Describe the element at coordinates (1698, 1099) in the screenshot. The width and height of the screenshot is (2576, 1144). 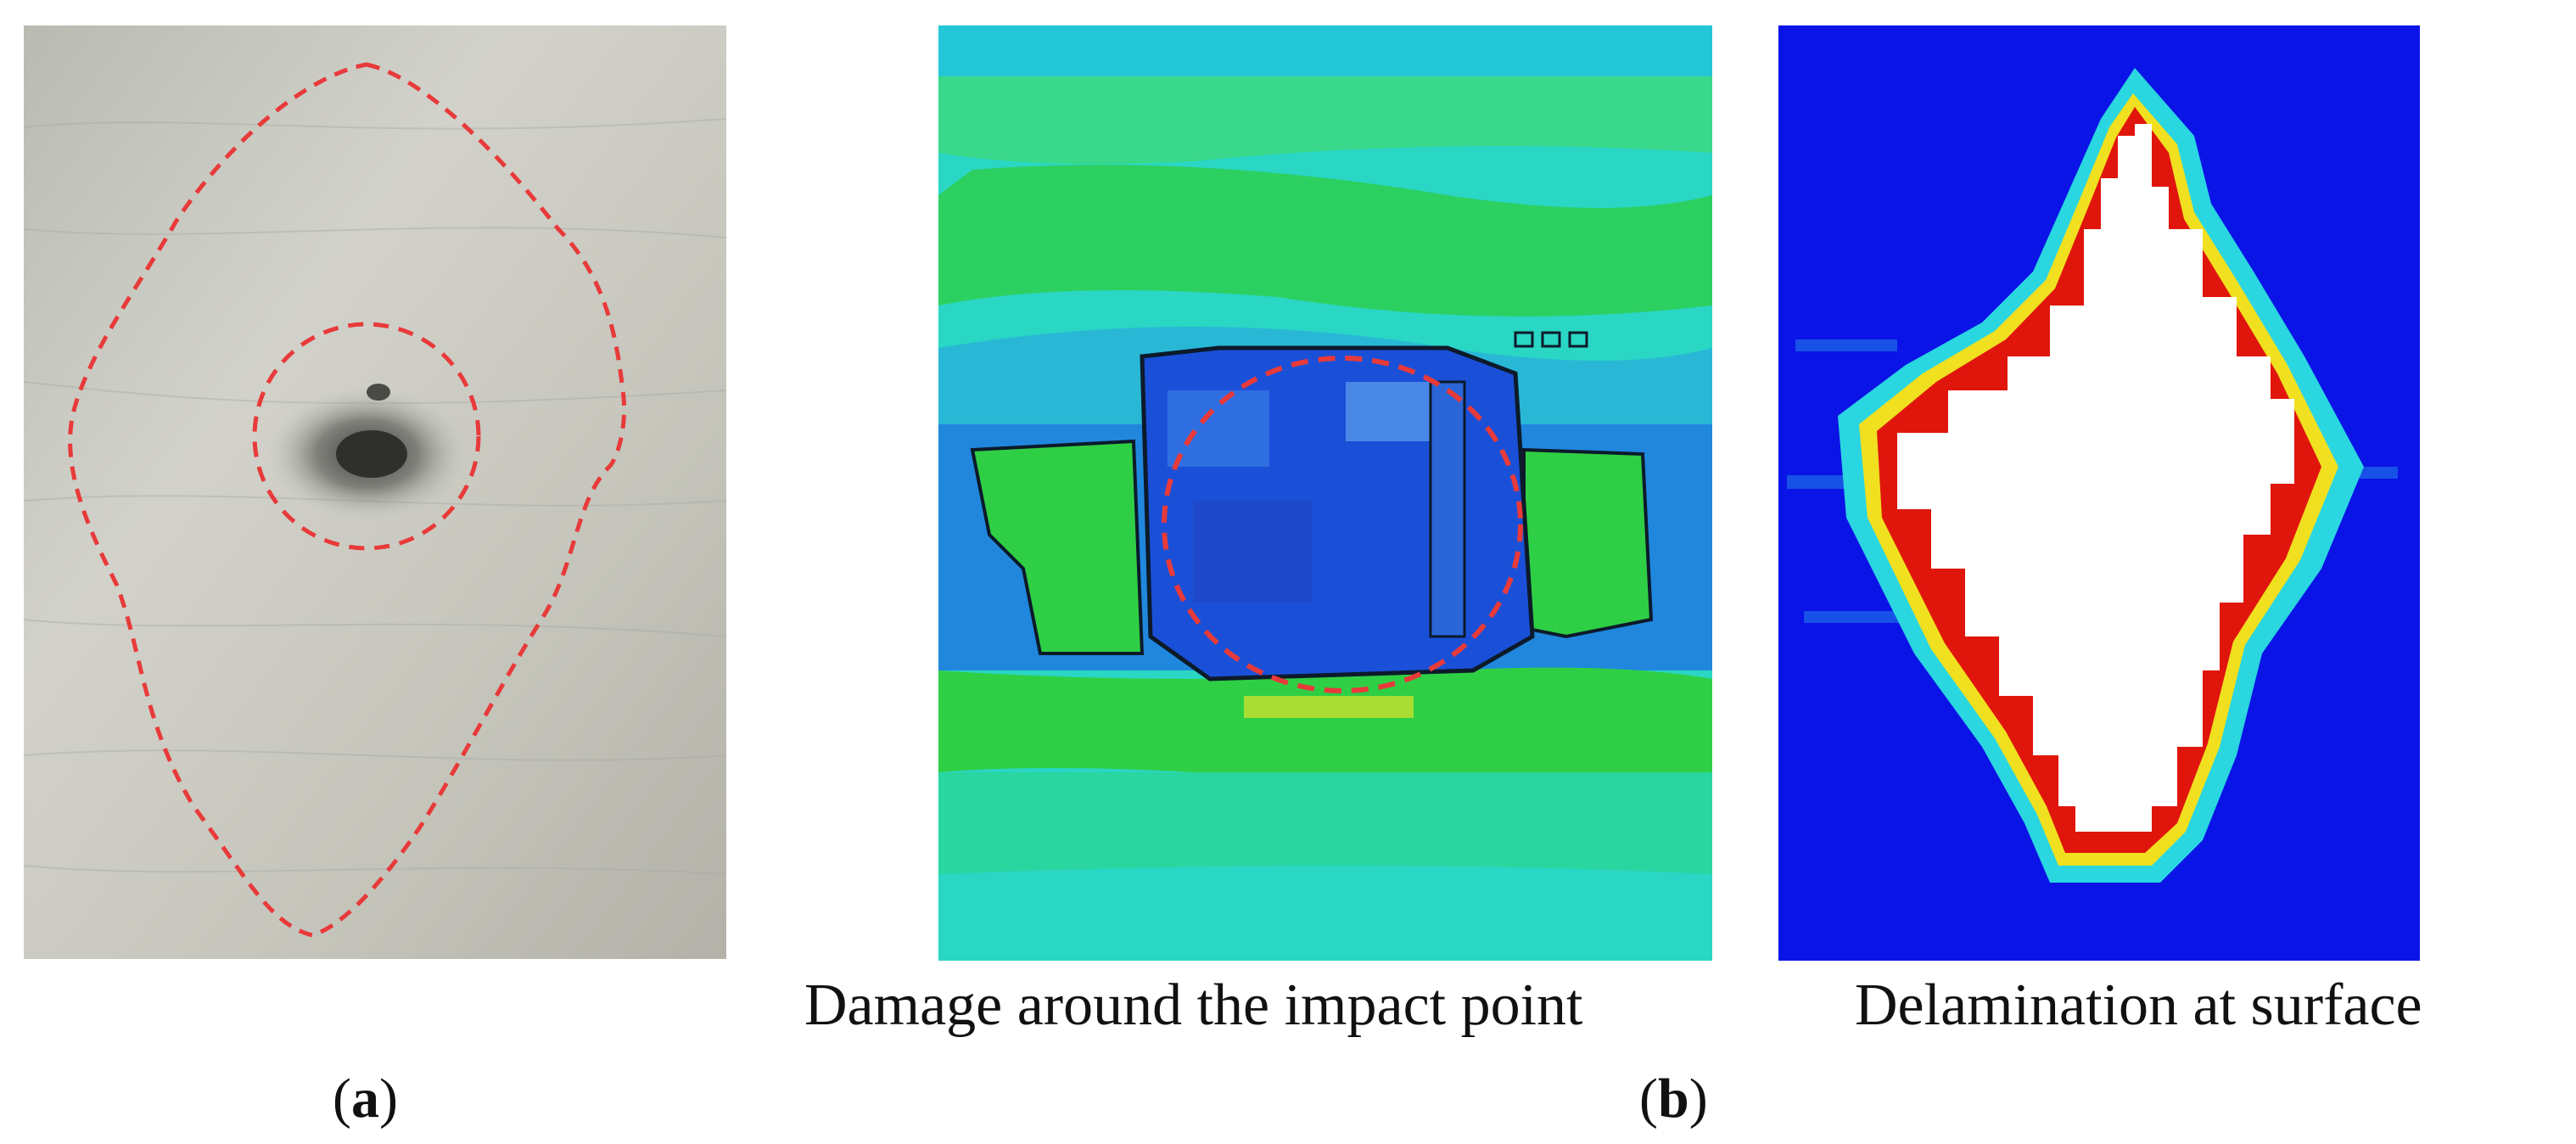
I see `panel-label-b-close: )` at that location.